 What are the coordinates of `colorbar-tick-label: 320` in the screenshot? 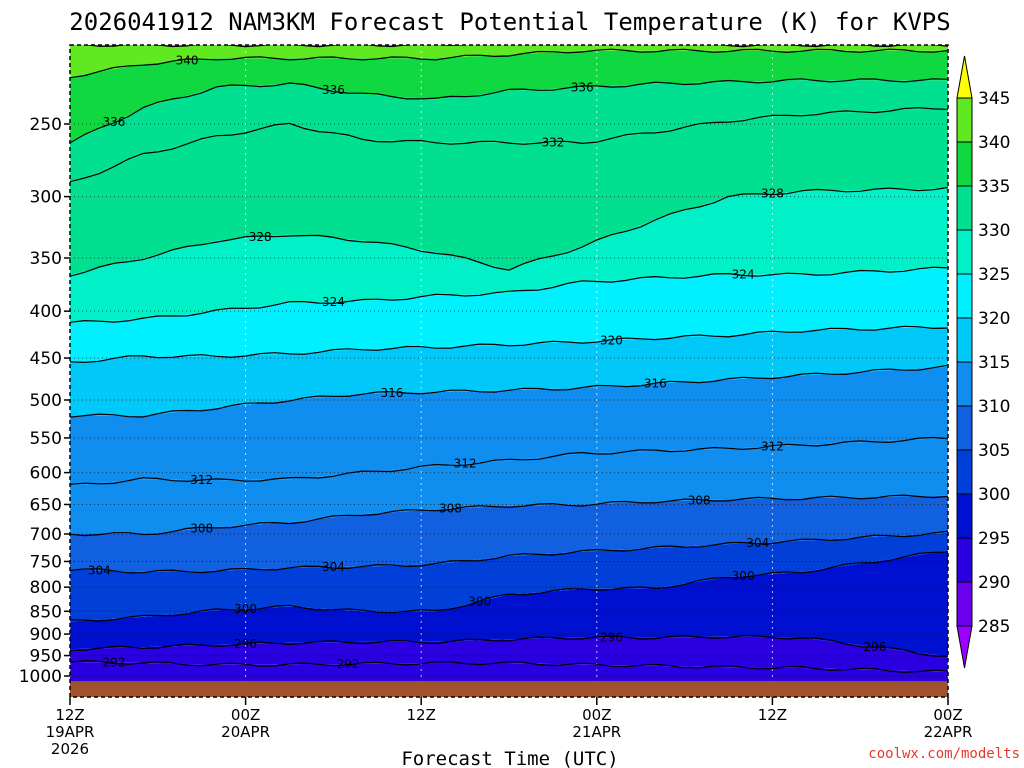 It's located at (994, 319).